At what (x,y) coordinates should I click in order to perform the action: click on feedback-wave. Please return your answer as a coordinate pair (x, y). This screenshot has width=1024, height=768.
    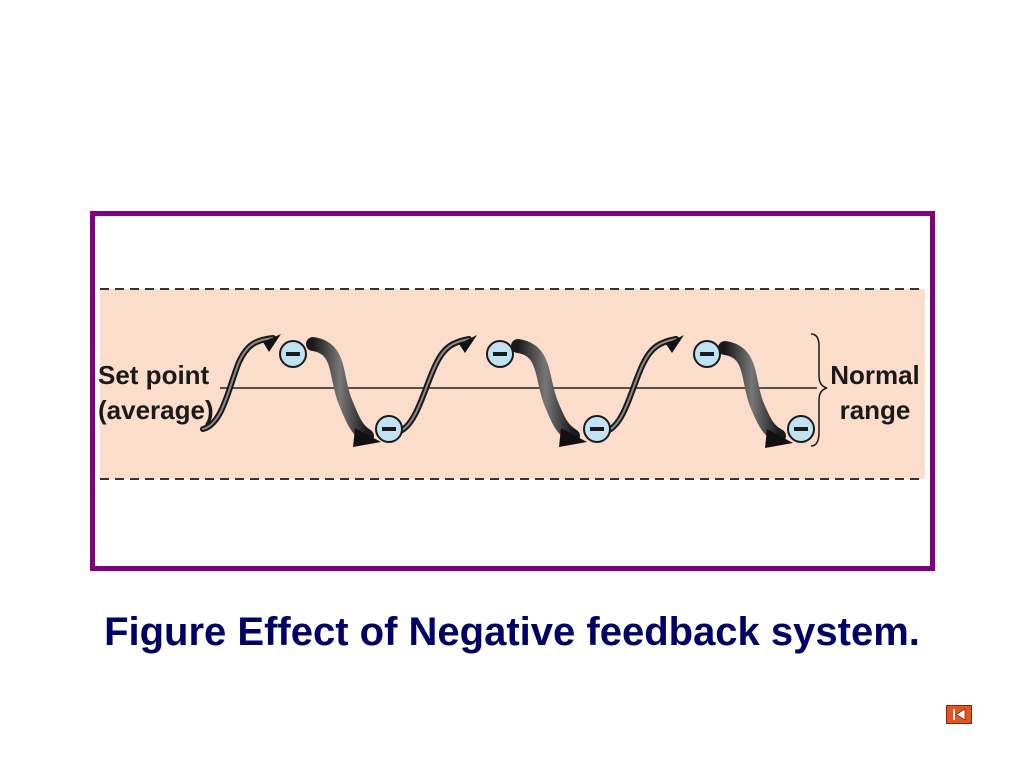
    Looking at the image, I should click on (496, 391).